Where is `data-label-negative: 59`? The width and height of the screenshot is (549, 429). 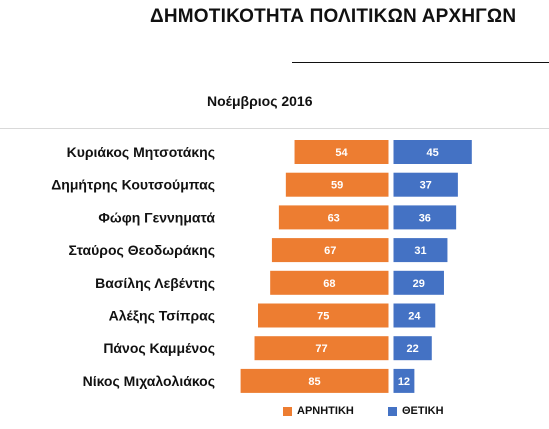
data-label-negative: 59 is located at coordinates (337, 186).